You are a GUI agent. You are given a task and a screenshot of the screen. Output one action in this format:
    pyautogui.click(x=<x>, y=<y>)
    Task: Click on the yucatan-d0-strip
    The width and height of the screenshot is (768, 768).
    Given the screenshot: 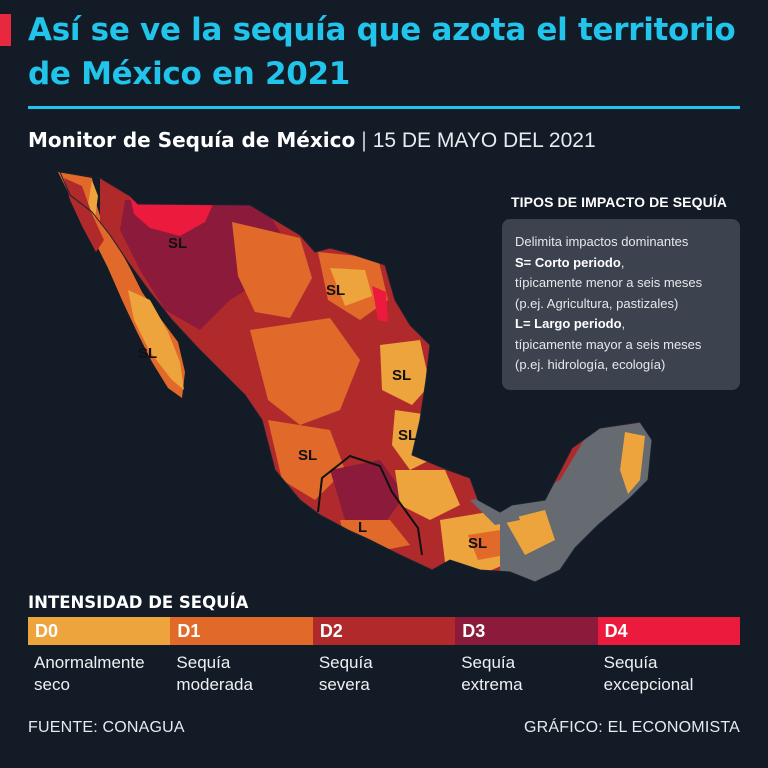 What is the action you would take?
    pyautogui.click(x=632, y=463)
    